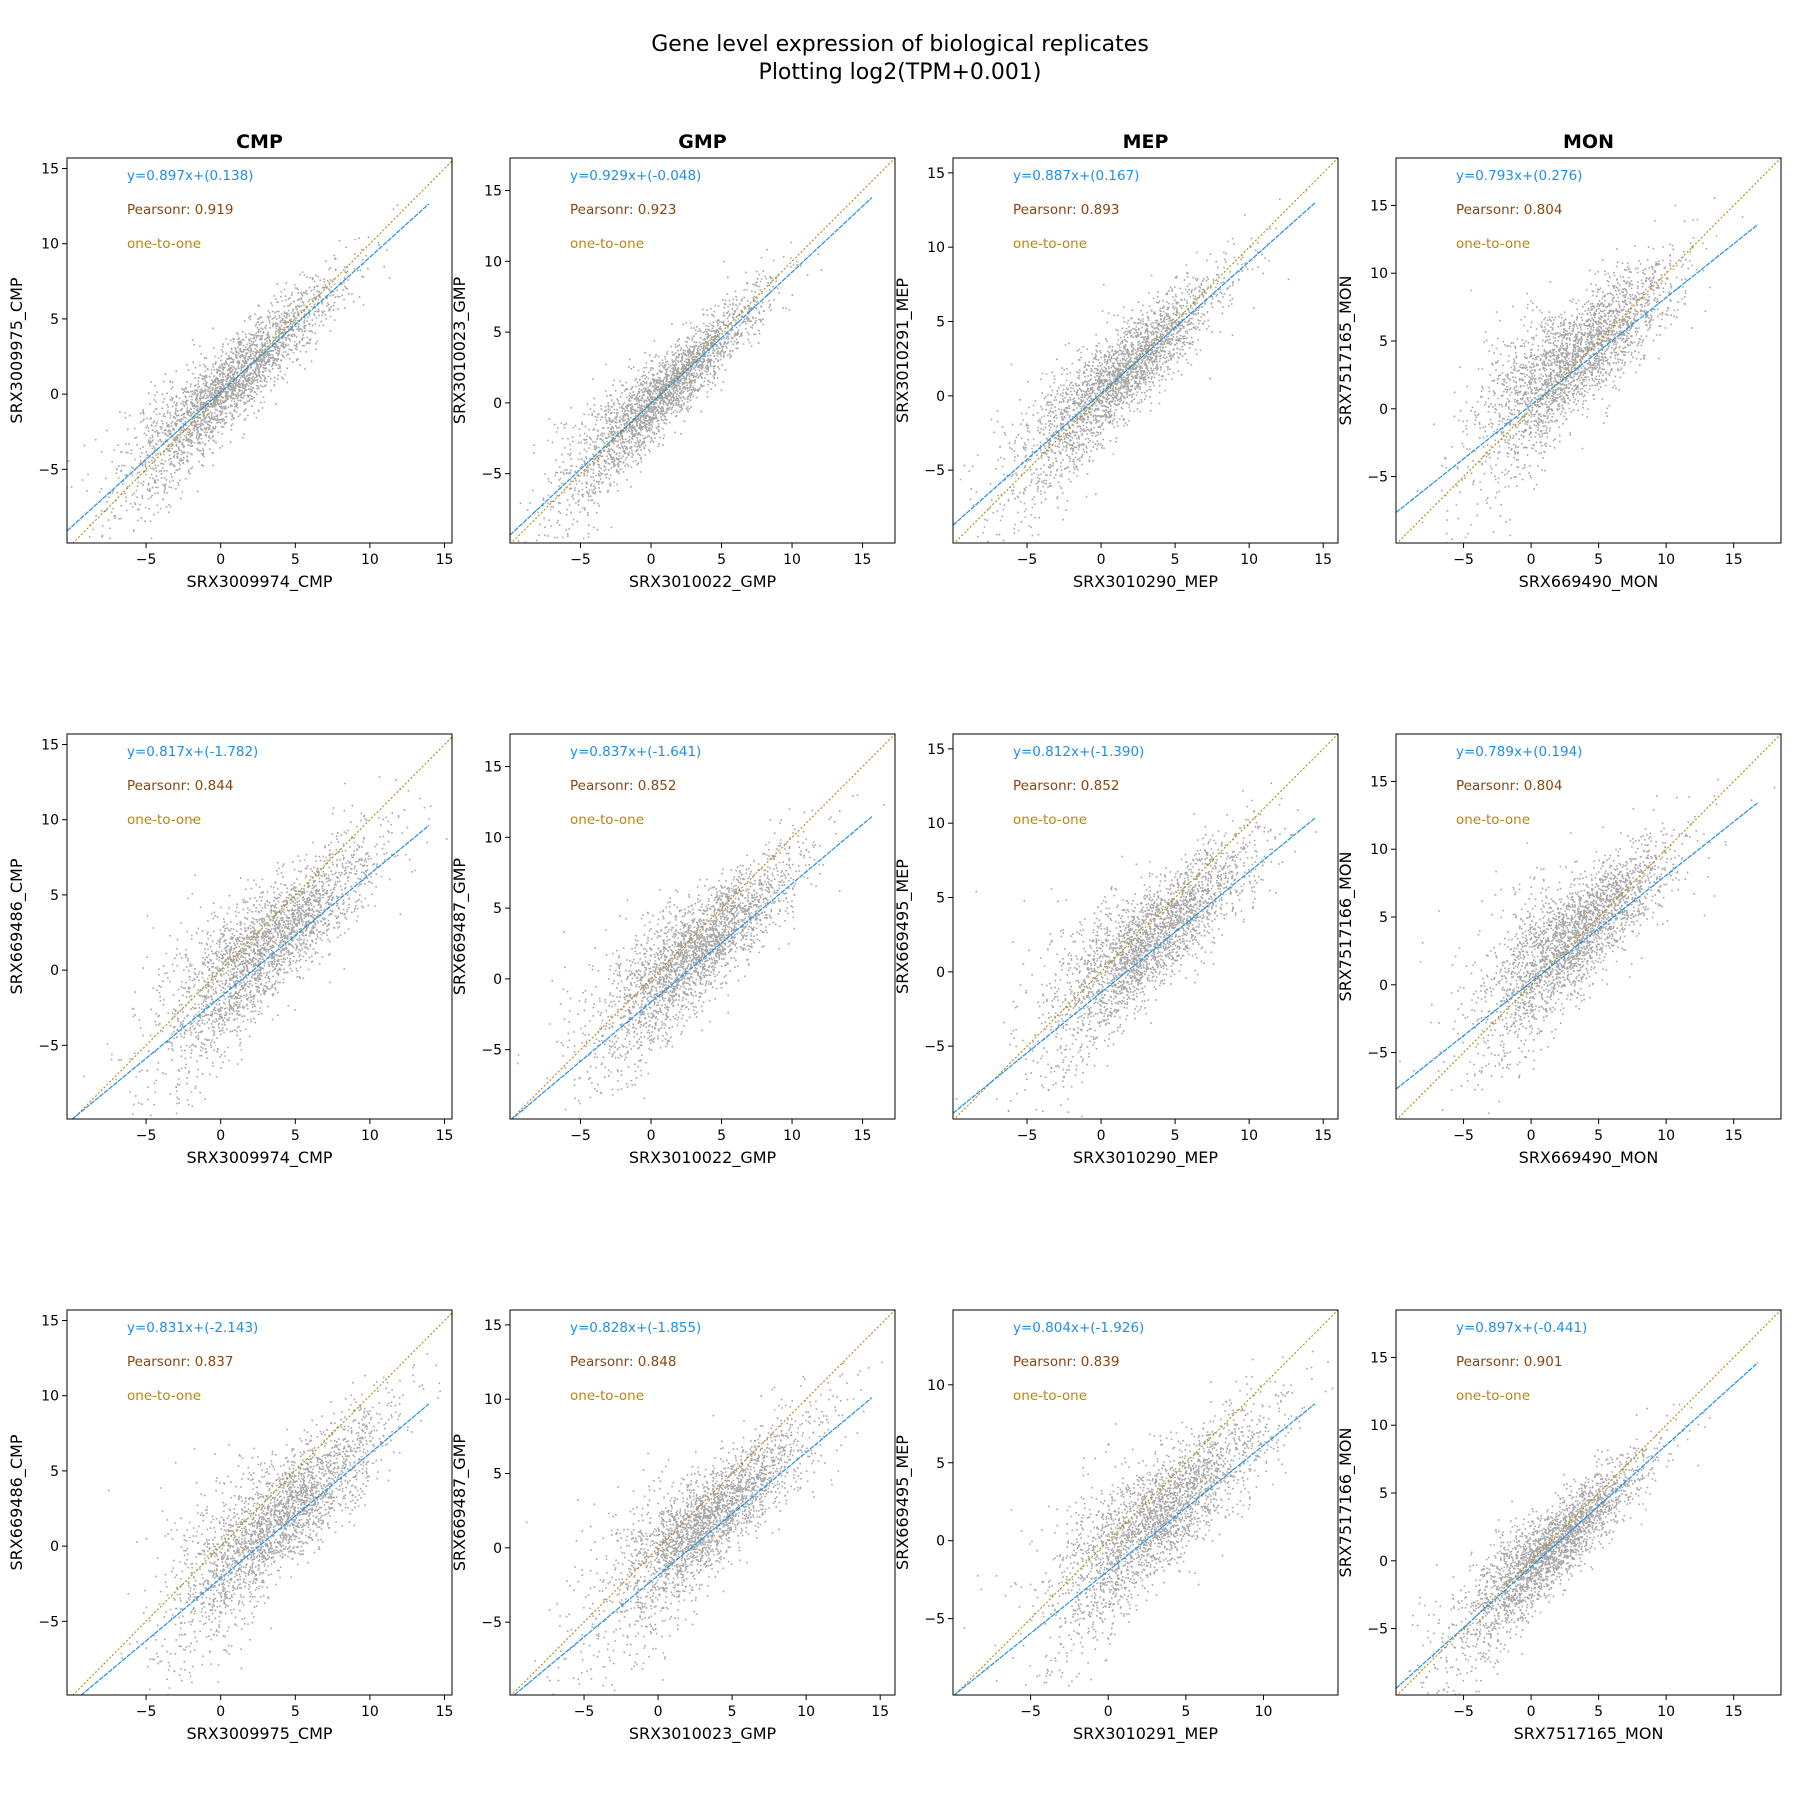 This screenshot has height=1800, width=1800. I want to click on fit-equation-label: y=0.804x+(-1.926), so click(1078, 1328).